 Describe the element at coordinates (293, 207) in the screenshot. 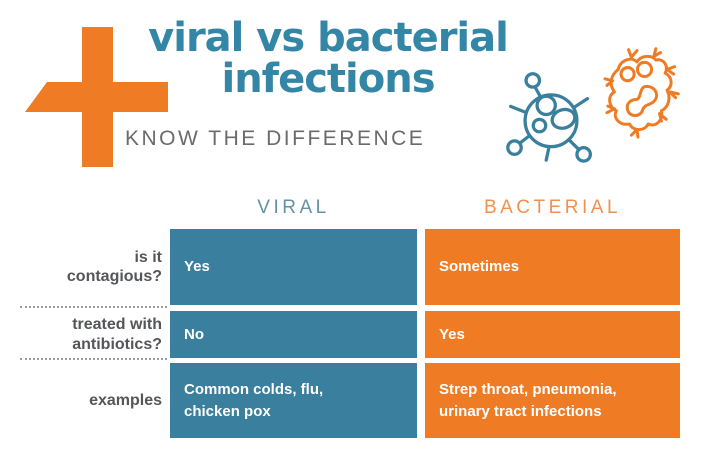

I see `column-header-viral: VIRAL` at that location.